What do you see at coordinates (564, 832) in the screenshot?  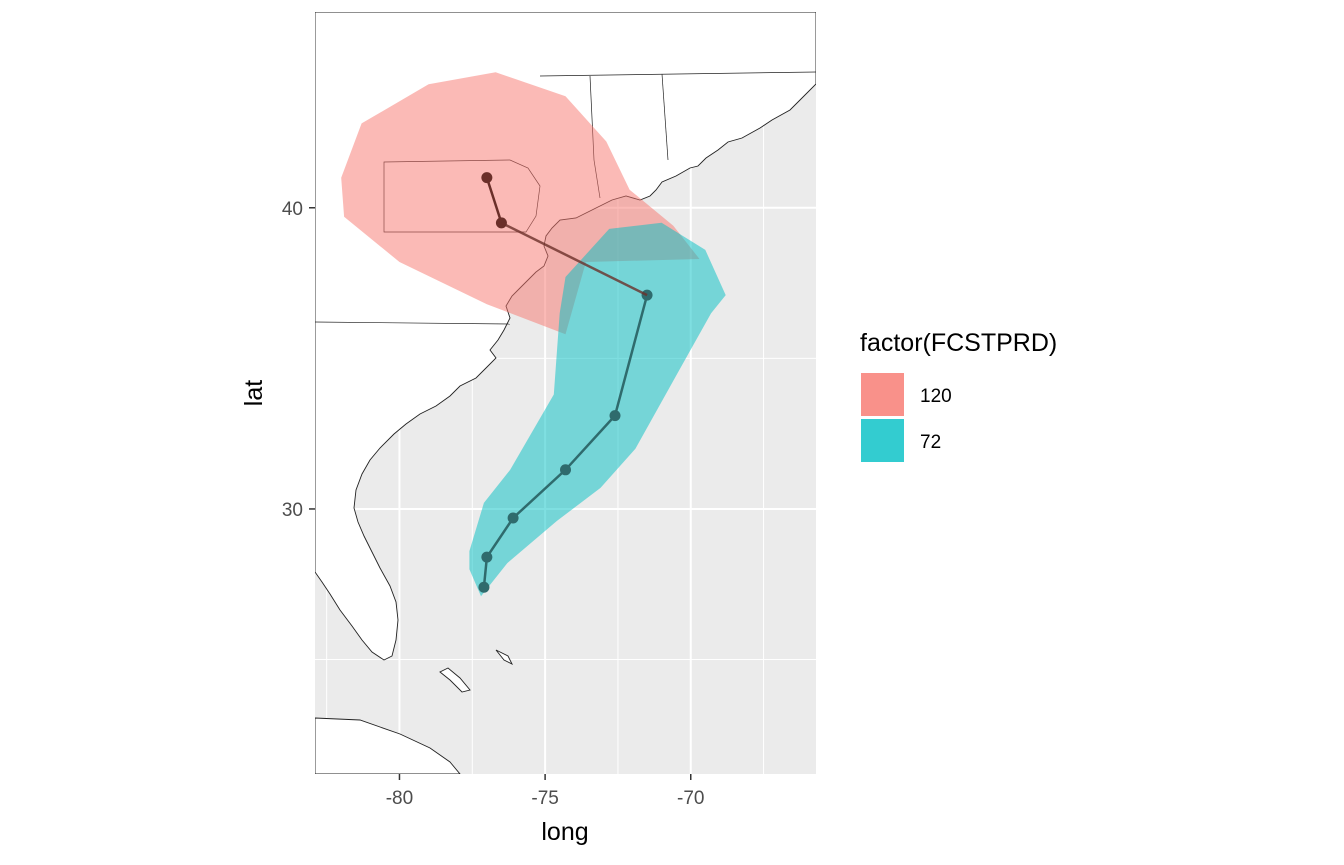 I see `x-axis-title: long` at bounding box center [564, 832].